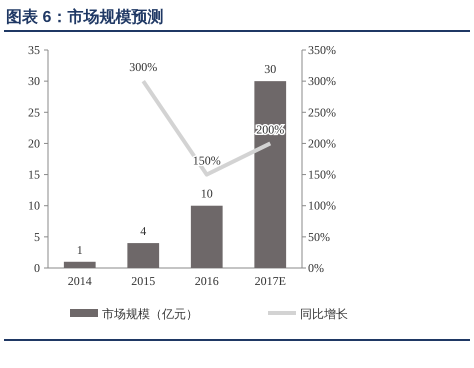 This screenshot has height=368, width=474. What do you see at coordinates (34, 205) in the screenshot?
I see `y-tick-label: 10` at bounding box center [34, 205].